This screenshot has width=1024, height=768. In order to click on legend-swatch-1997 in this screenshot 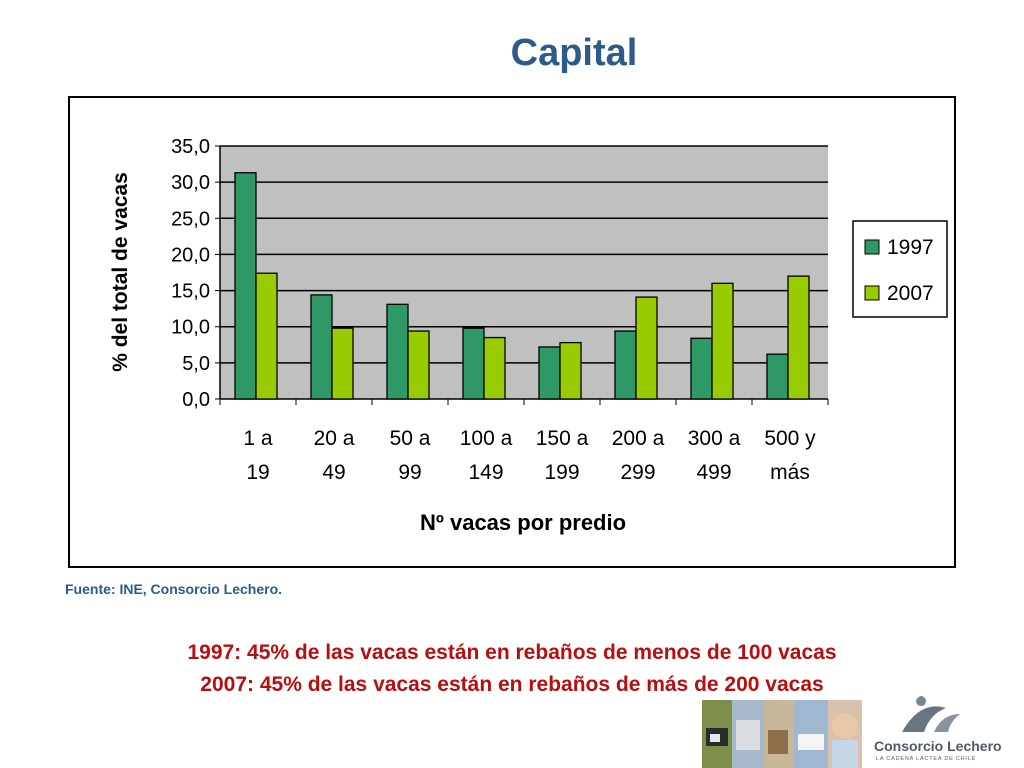, I will do `click(872, 247)`.